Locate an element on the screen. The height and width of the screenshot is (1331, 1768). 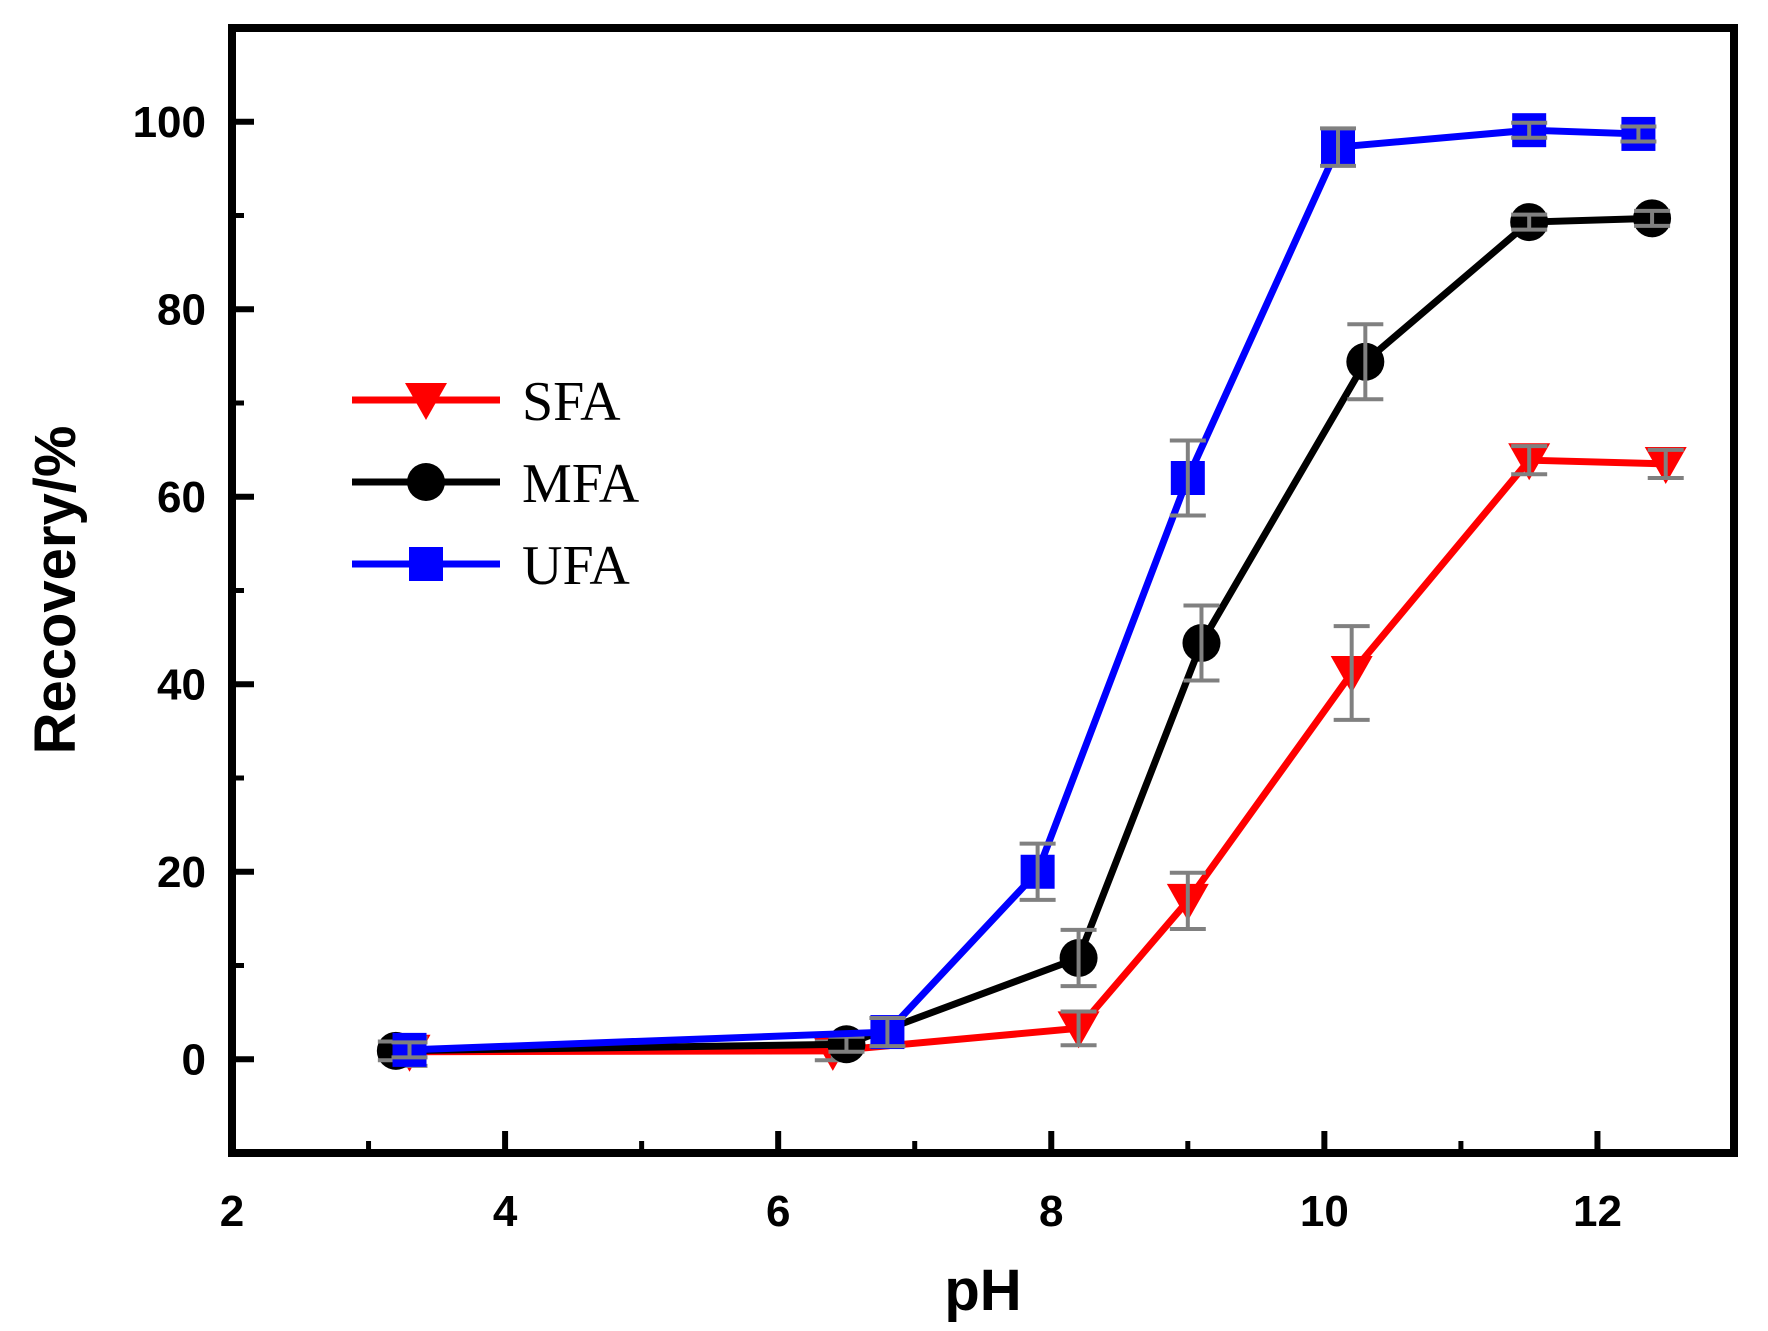
x-tick-label: 10 is located at coordinates (1324, 1211).